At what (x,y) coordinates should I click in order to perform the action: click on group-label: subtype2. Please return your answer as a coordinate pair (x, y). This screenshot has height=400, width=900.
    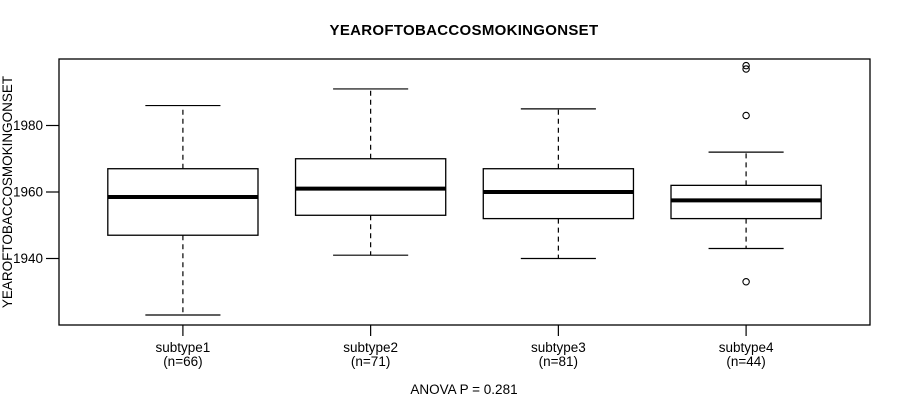
    Looking at the image, I should click on (370, 347).